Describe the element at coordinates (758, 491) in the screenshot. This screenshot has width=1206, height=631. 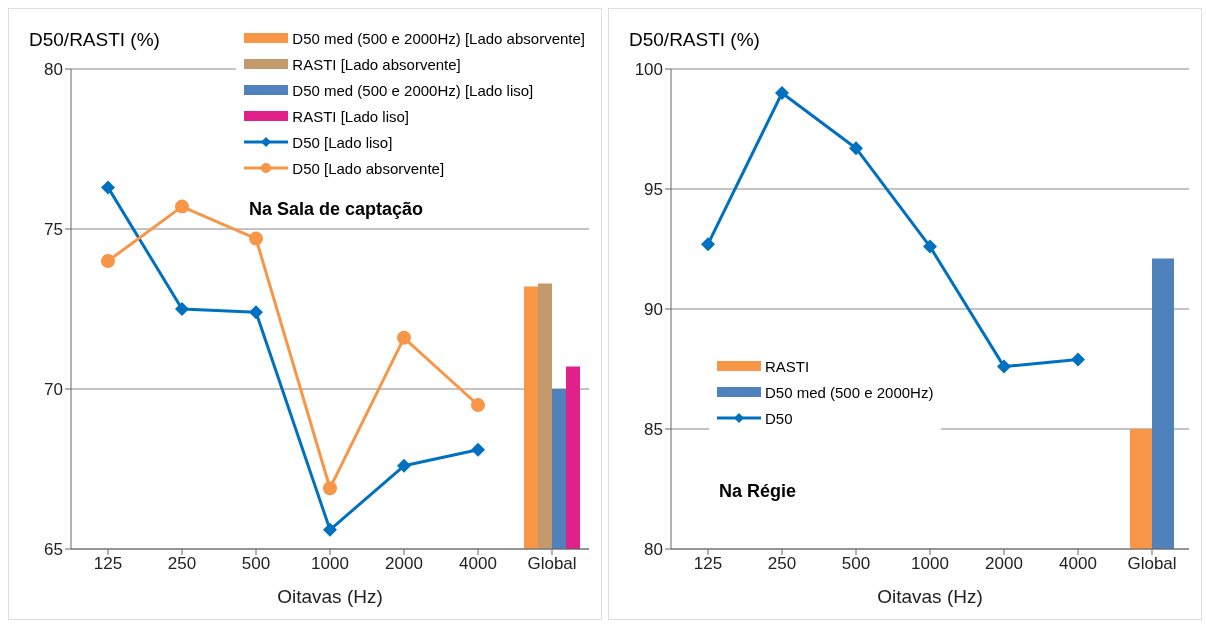
I see `annotation: Na Régie` at that location.